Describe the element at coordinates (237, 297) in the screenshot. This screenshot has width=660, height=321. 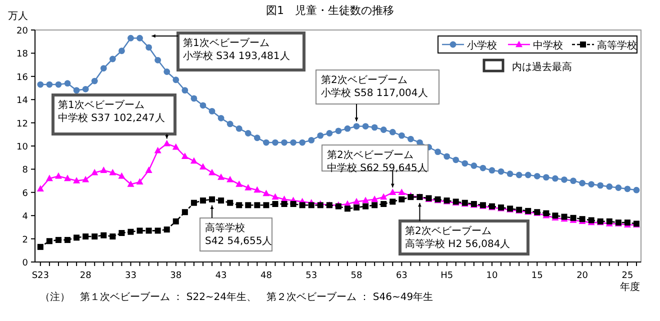
I see `text: （注） 第１次ベビーブーム ： S22~24年生、 第２次ベビーブーム ： S46~49年生` at that location.